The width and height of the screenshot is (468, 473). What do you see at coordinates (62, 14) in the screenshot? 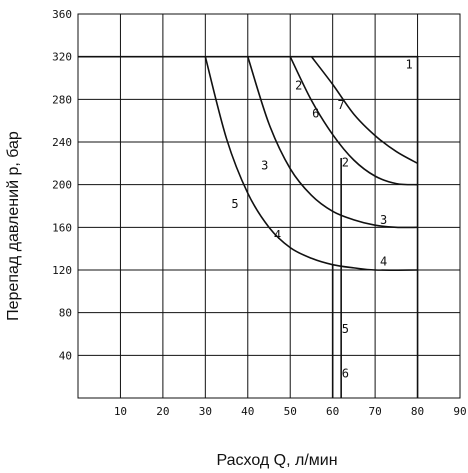
I see `y-tick-label: 360` at bounding box center [62, 14].